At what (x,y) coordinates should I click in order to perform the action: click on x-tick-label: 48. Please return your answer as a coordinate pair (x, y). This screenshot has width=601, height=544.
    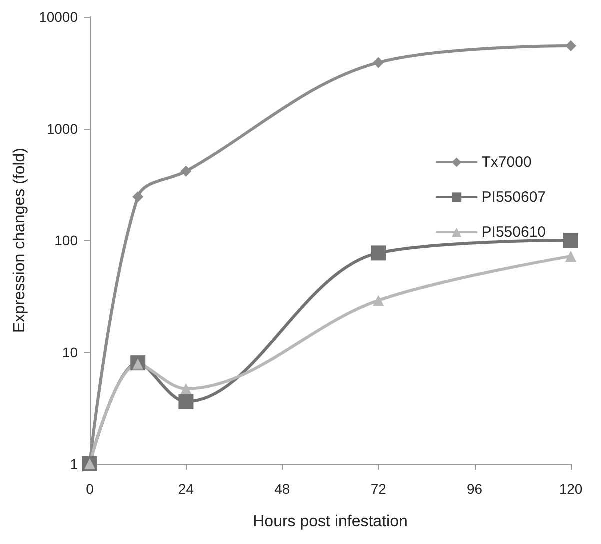
    Looking at the image, I should click on (282, 489).